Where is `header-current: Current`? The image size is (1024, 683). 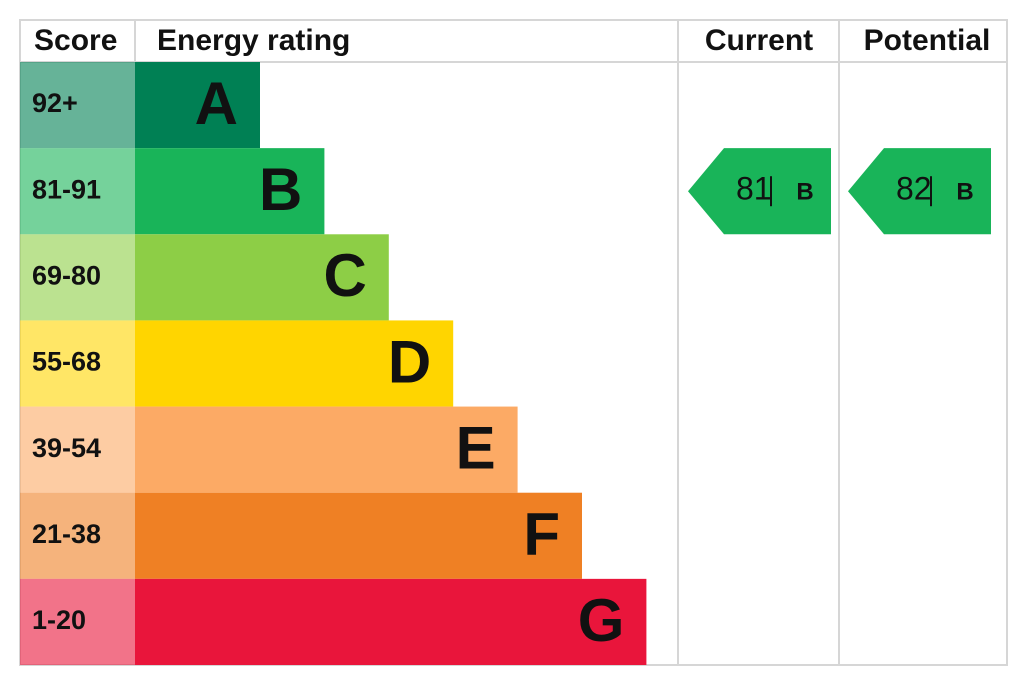 header-current: Current is located at coordinates (759, 40).